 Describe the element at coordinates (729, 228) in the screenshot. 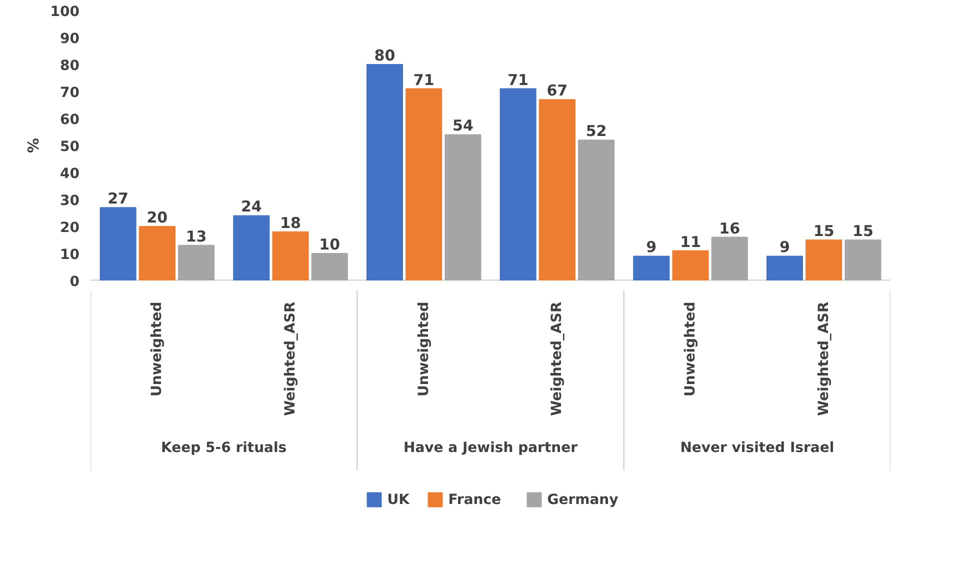

I see `data-label: 16` at that location.